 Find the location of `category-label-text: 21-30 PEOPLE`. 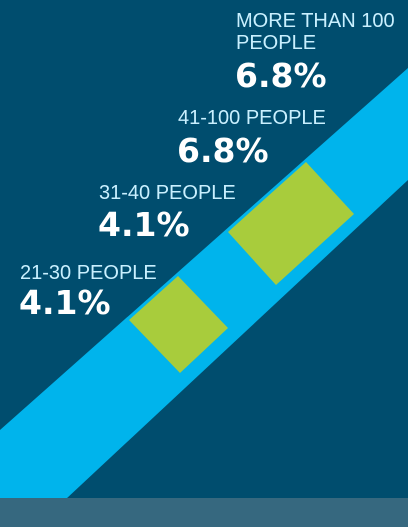

category-label-text: 21-30 PEOPLE is located at coordinates (88, 273).